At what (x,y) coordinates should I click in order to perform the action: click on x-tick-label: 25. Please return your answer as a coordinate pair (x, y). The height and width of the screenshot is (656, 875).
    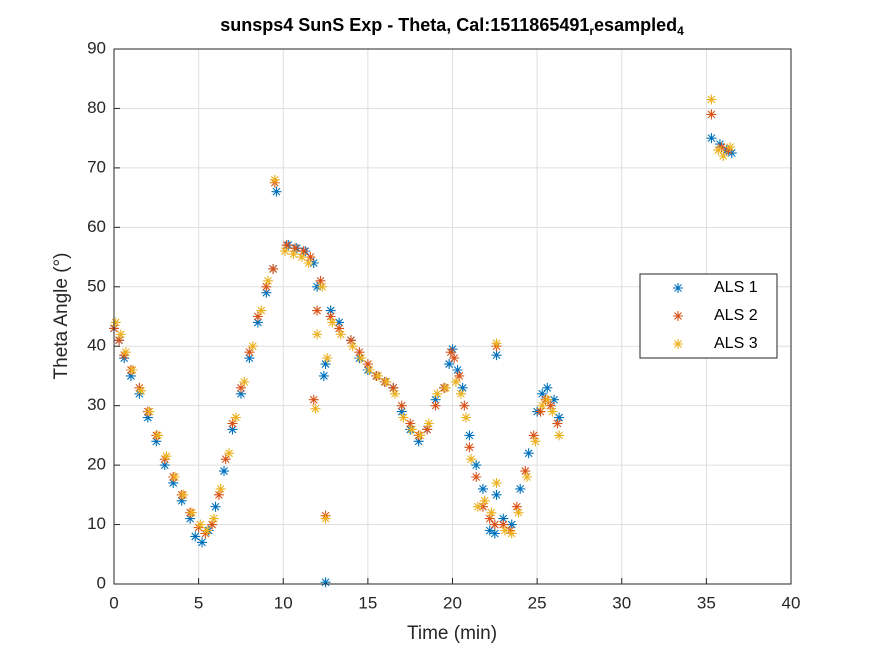
    Looking at the image, I should click on (537, 602).